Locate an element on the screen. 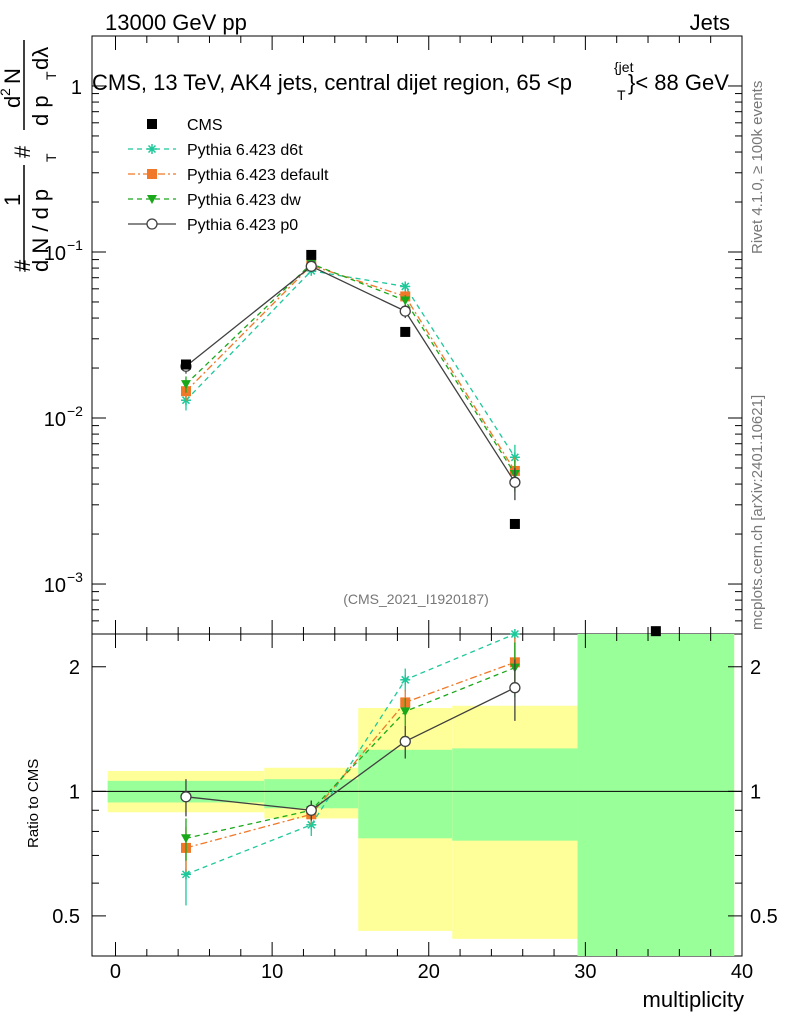  y-axis-label-main: # 1 d N / d p T # d 2 N d p T dλ is located at coordinates (29, 156).